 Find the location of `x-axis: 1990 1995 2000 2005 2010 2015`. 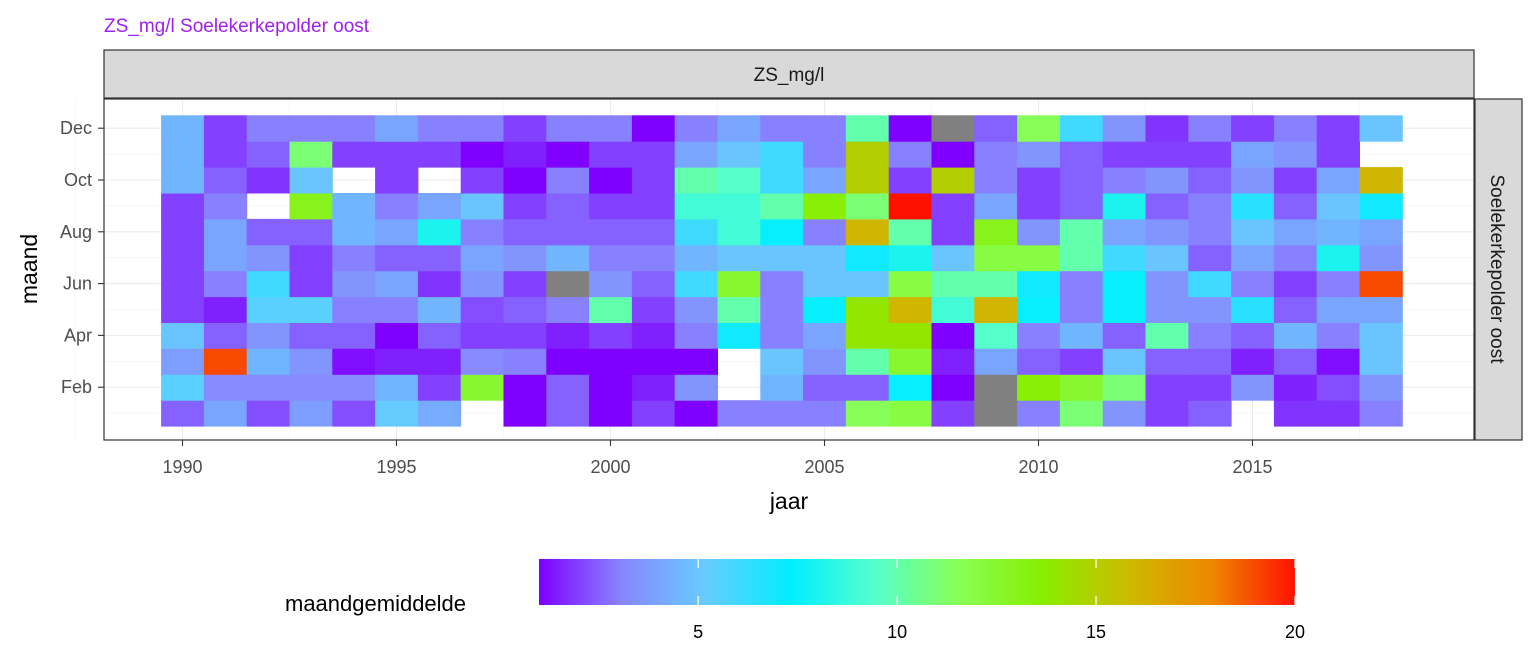

x-axis: 1990 1995 2000 2005 2010 2015 is located at coordinates (717, 458).